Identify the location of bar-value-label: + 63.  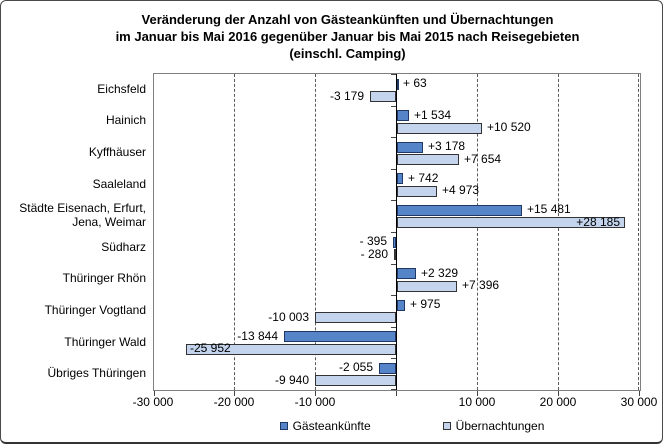
(415, 83).